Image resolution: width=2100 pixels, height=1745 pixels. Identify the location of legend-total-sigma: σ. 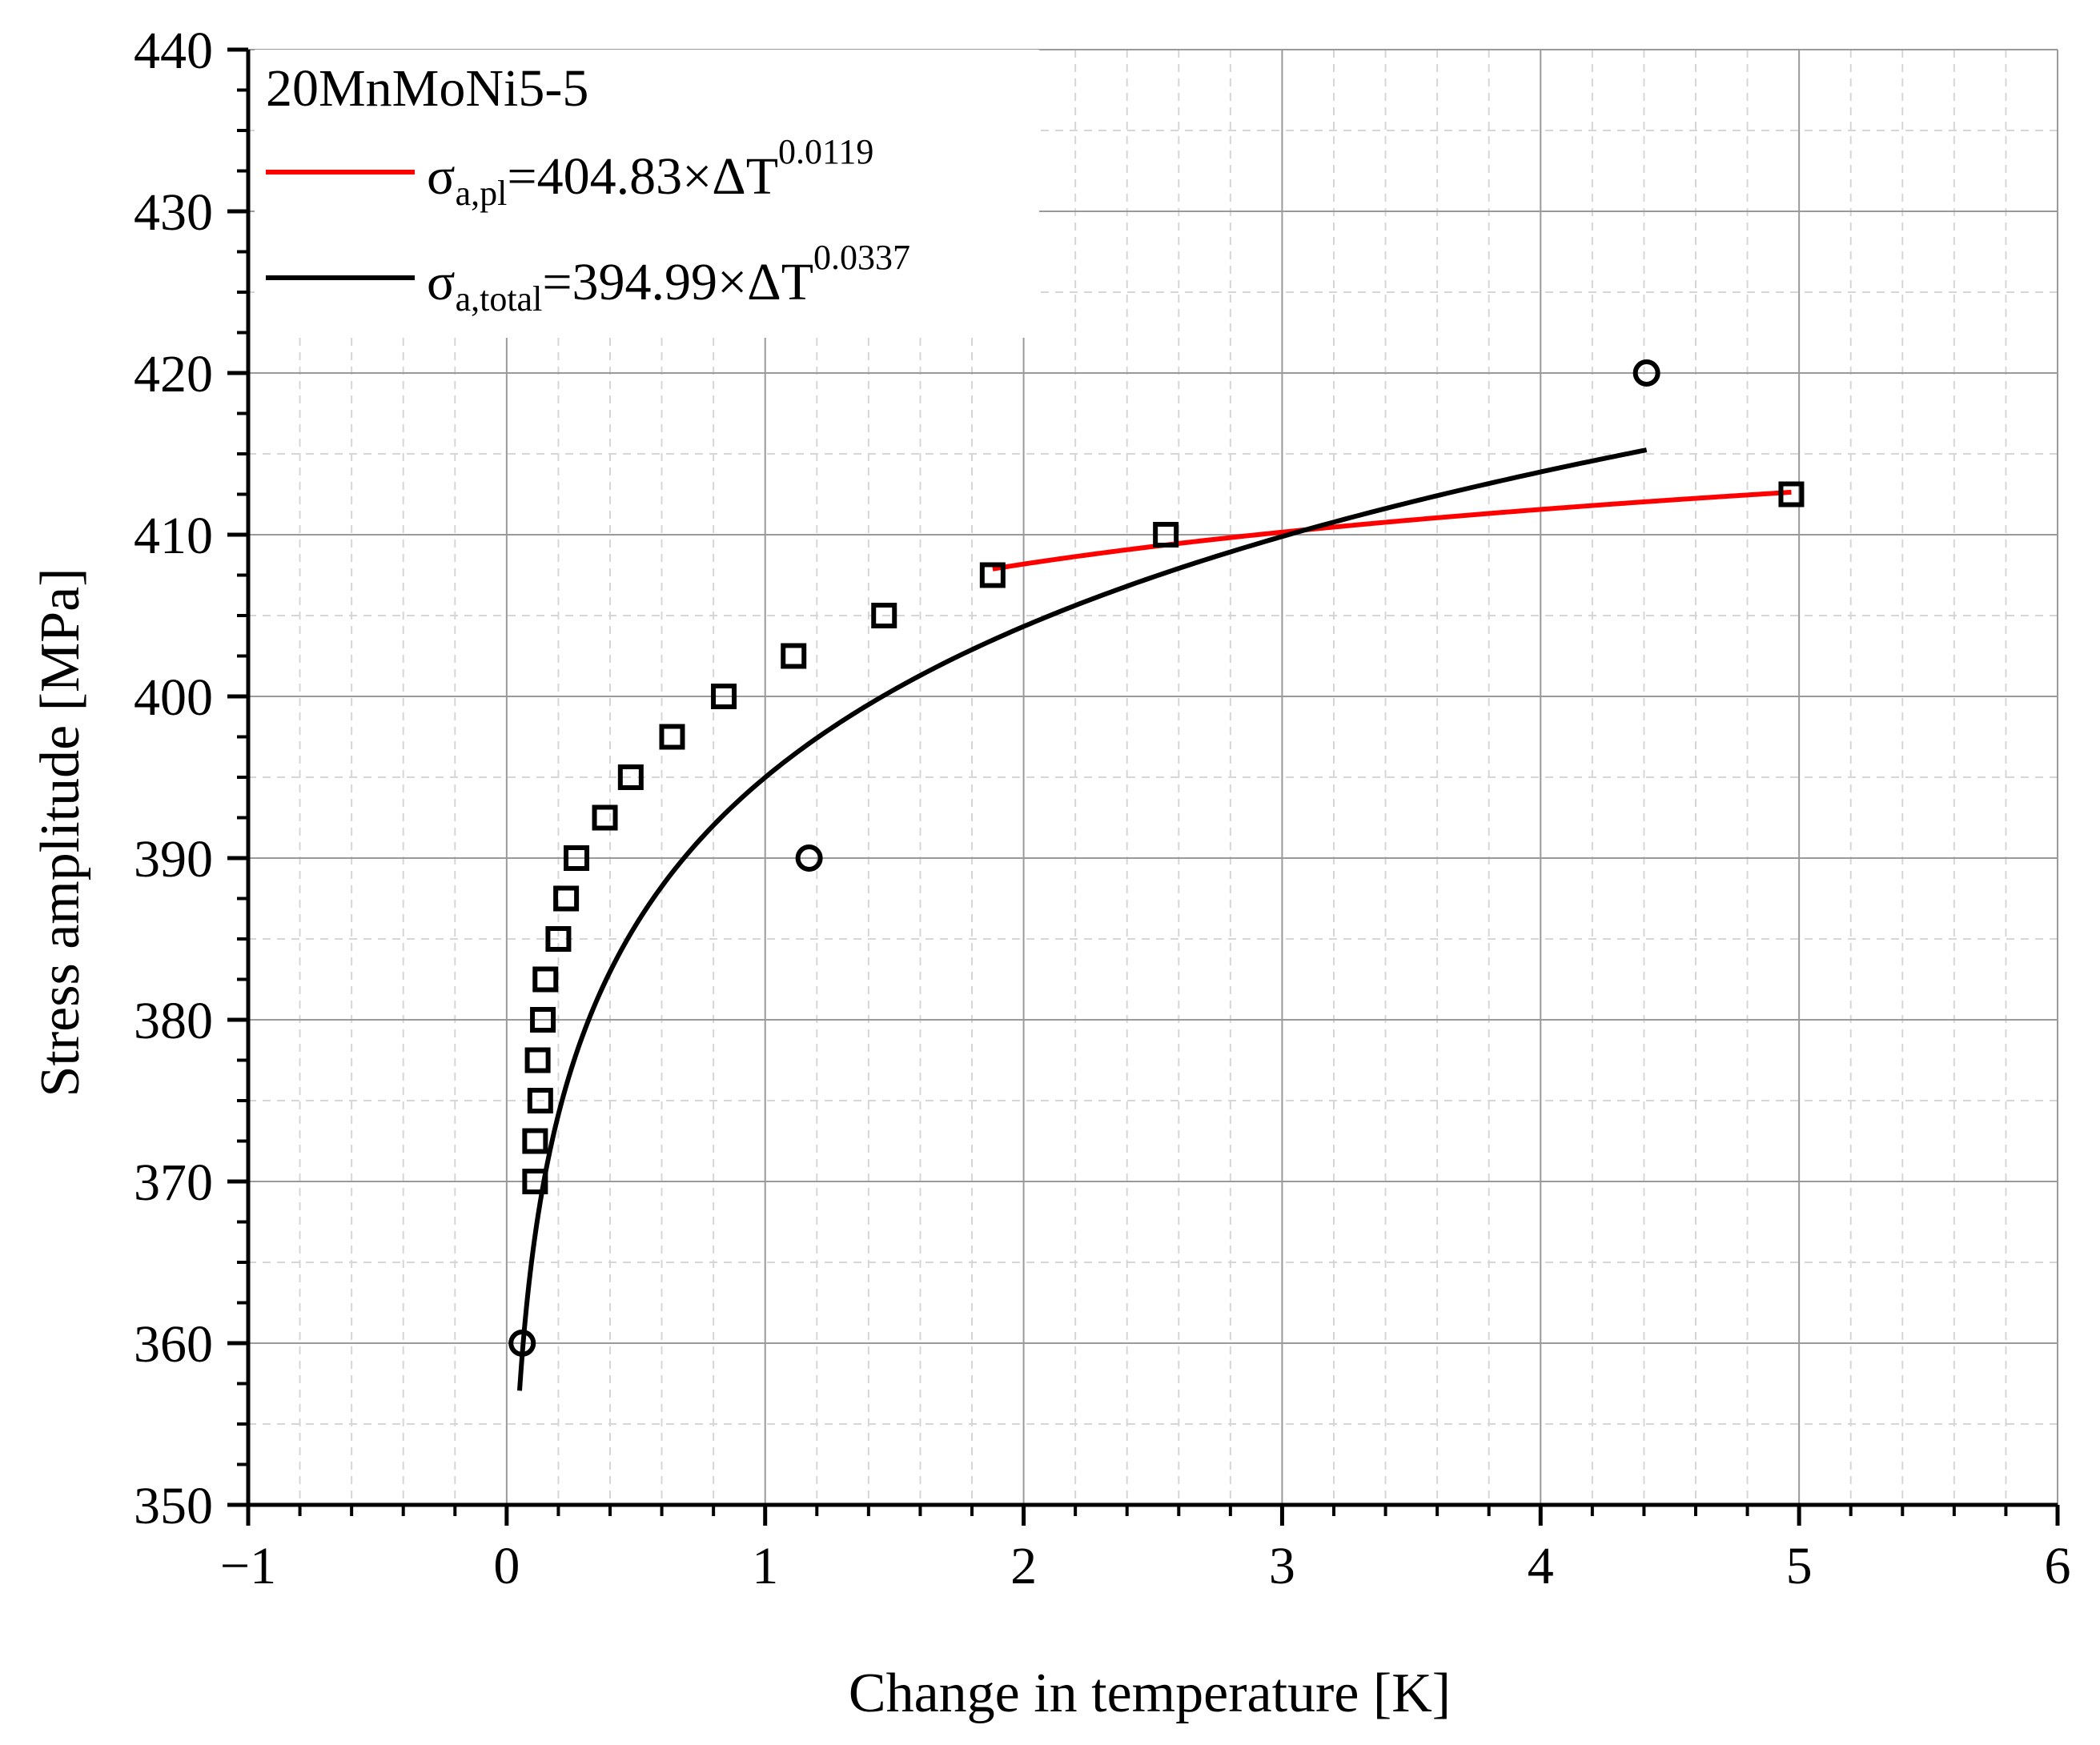
(441, 282).